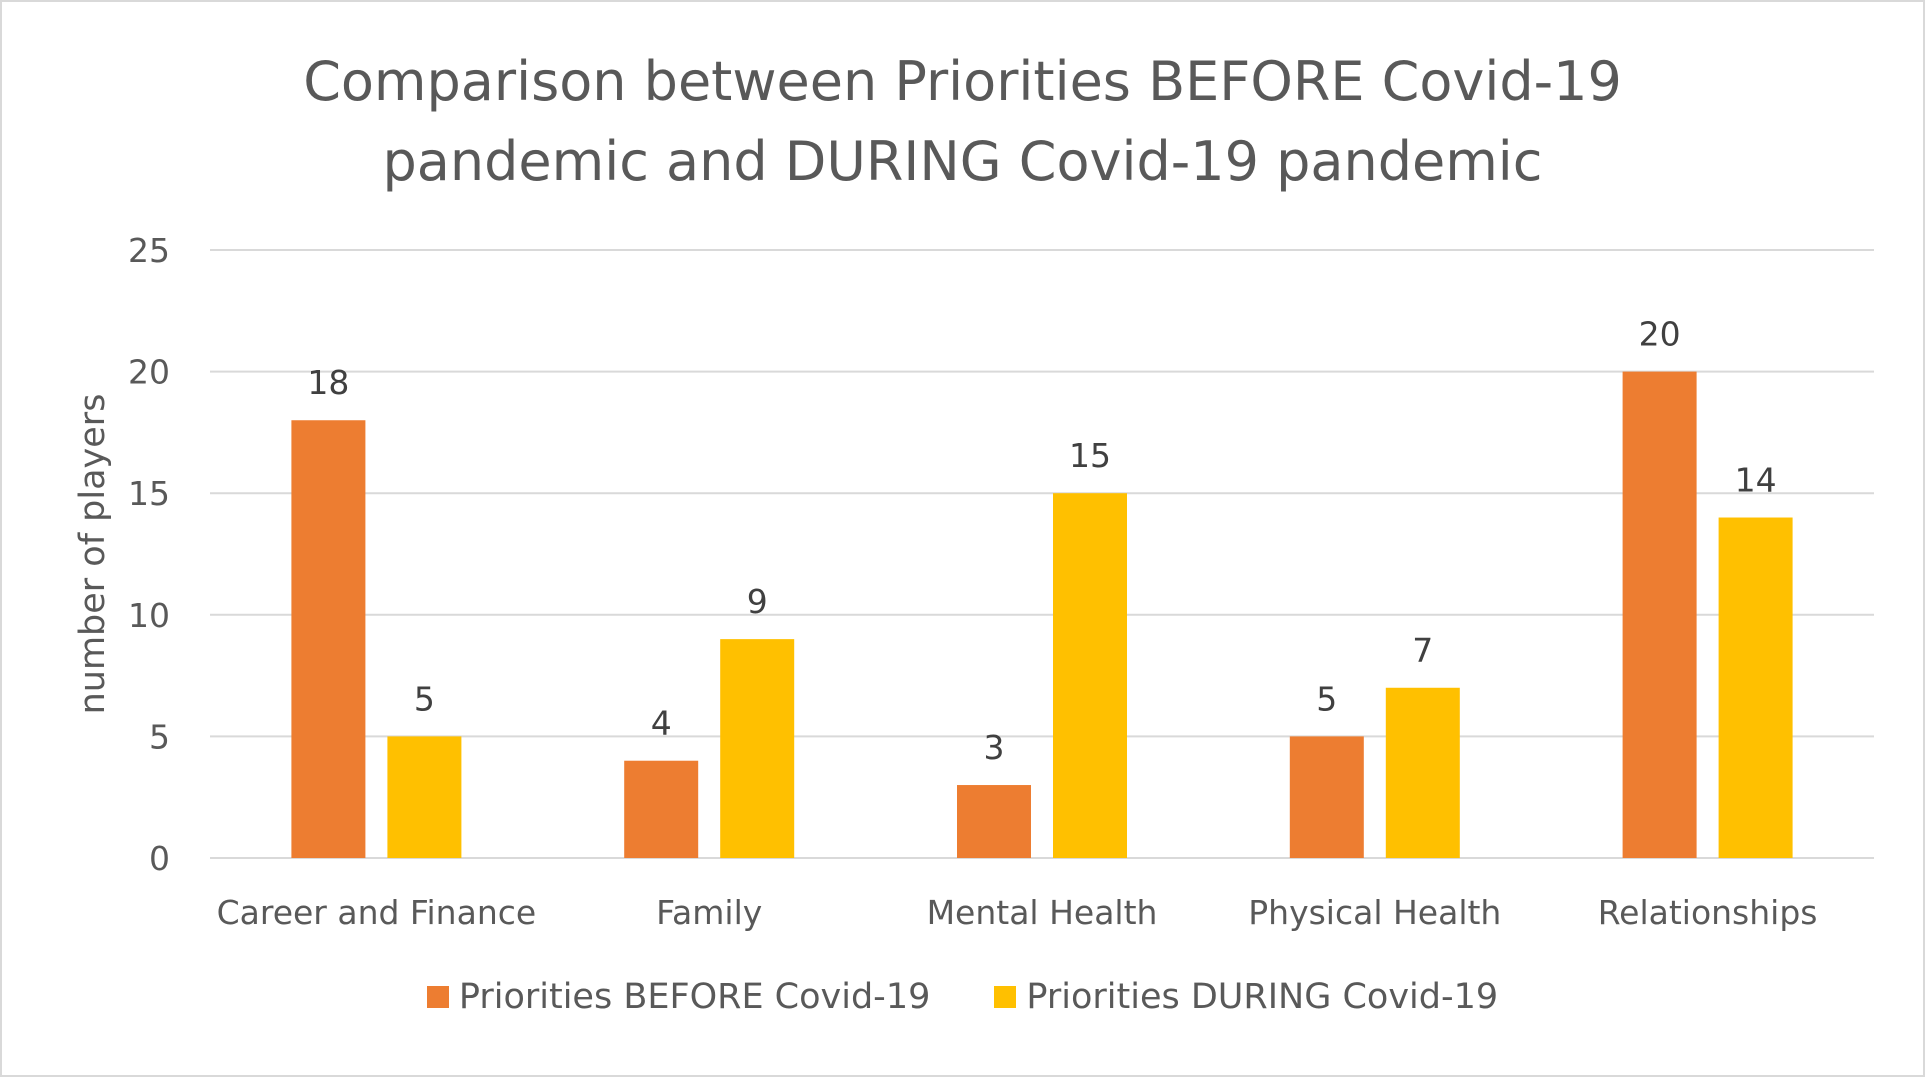  I want to click on legend-label-during: Priorities DURING Covid-19, so click(1262, 997).